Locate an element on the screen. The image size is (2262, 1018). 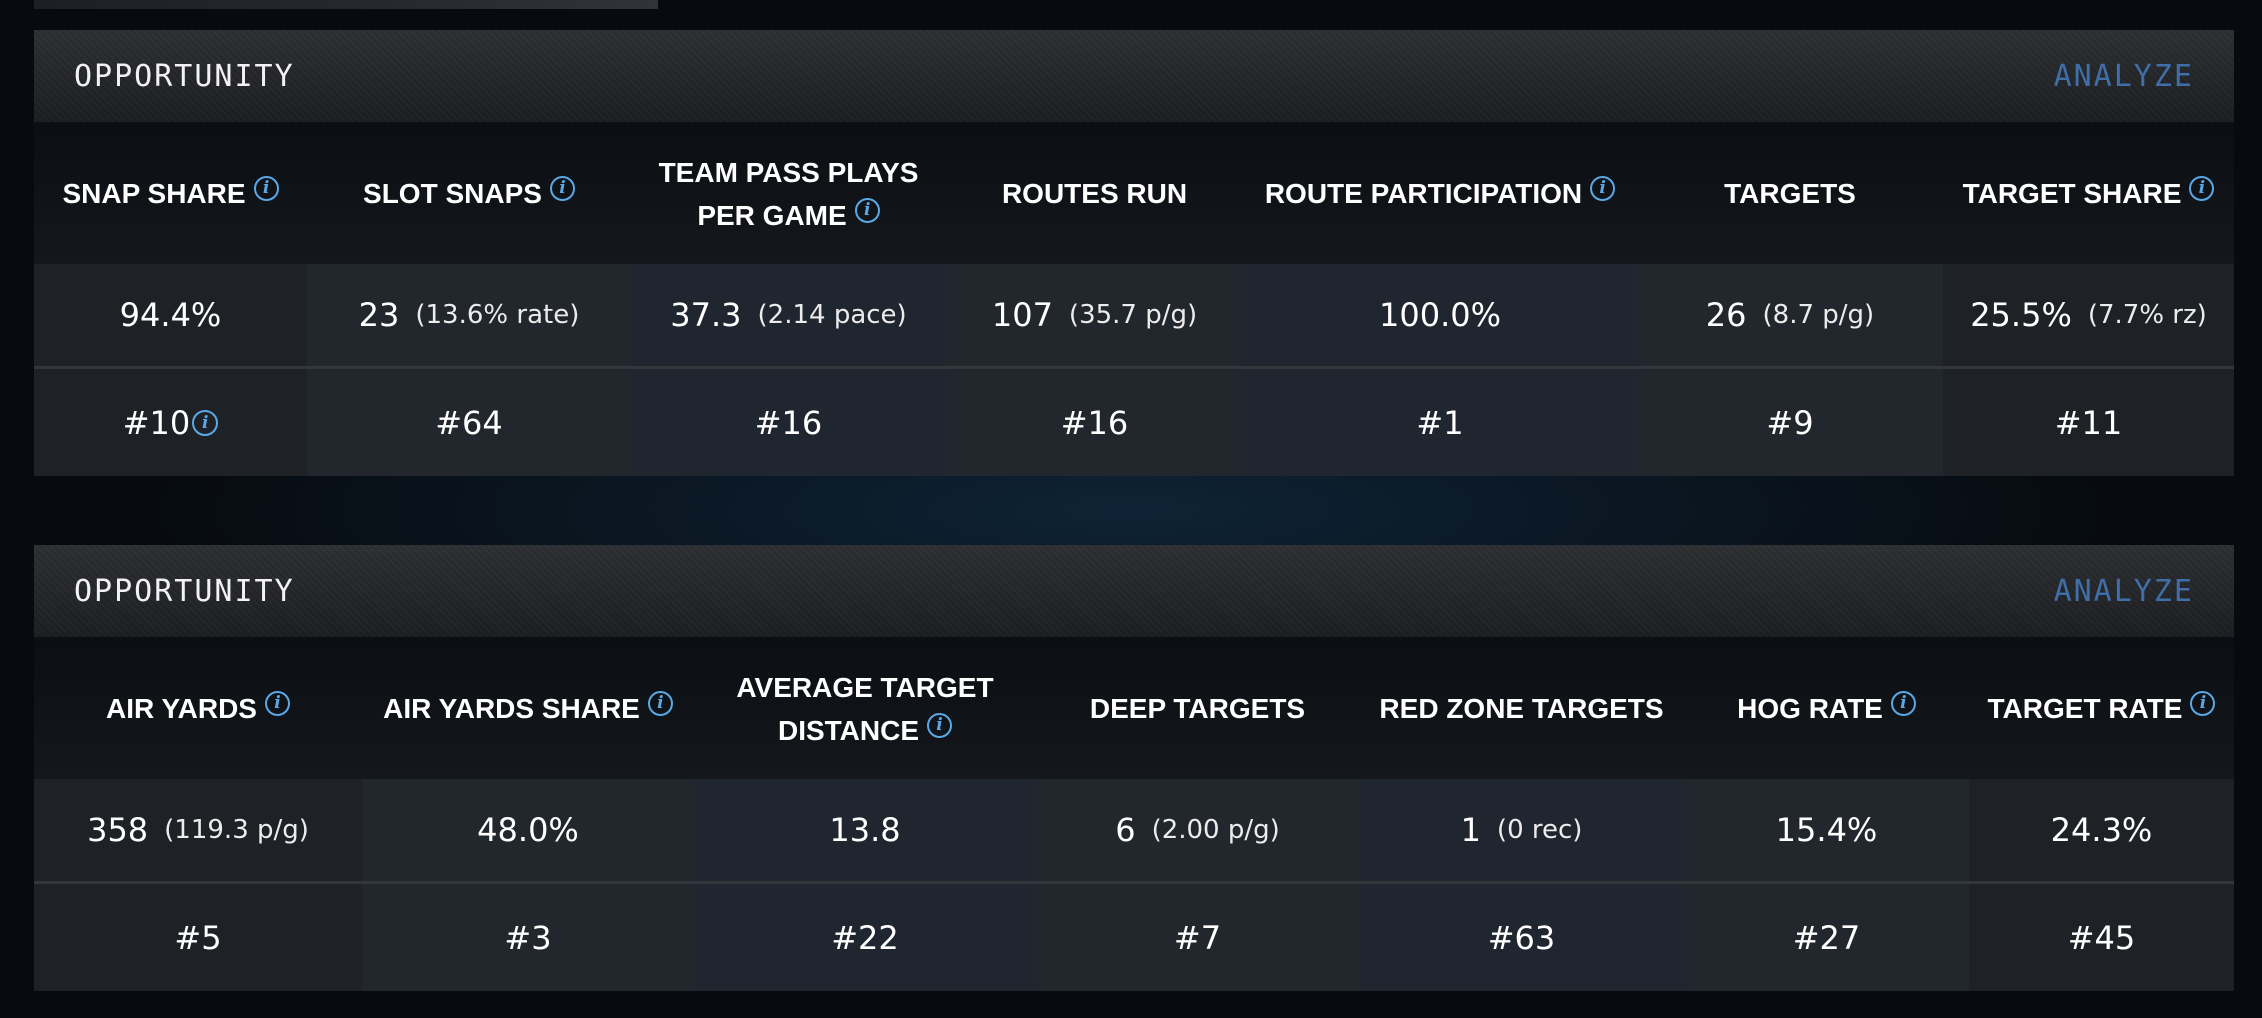
rank-air-yards: #5 is located at coordinates (198, 937).